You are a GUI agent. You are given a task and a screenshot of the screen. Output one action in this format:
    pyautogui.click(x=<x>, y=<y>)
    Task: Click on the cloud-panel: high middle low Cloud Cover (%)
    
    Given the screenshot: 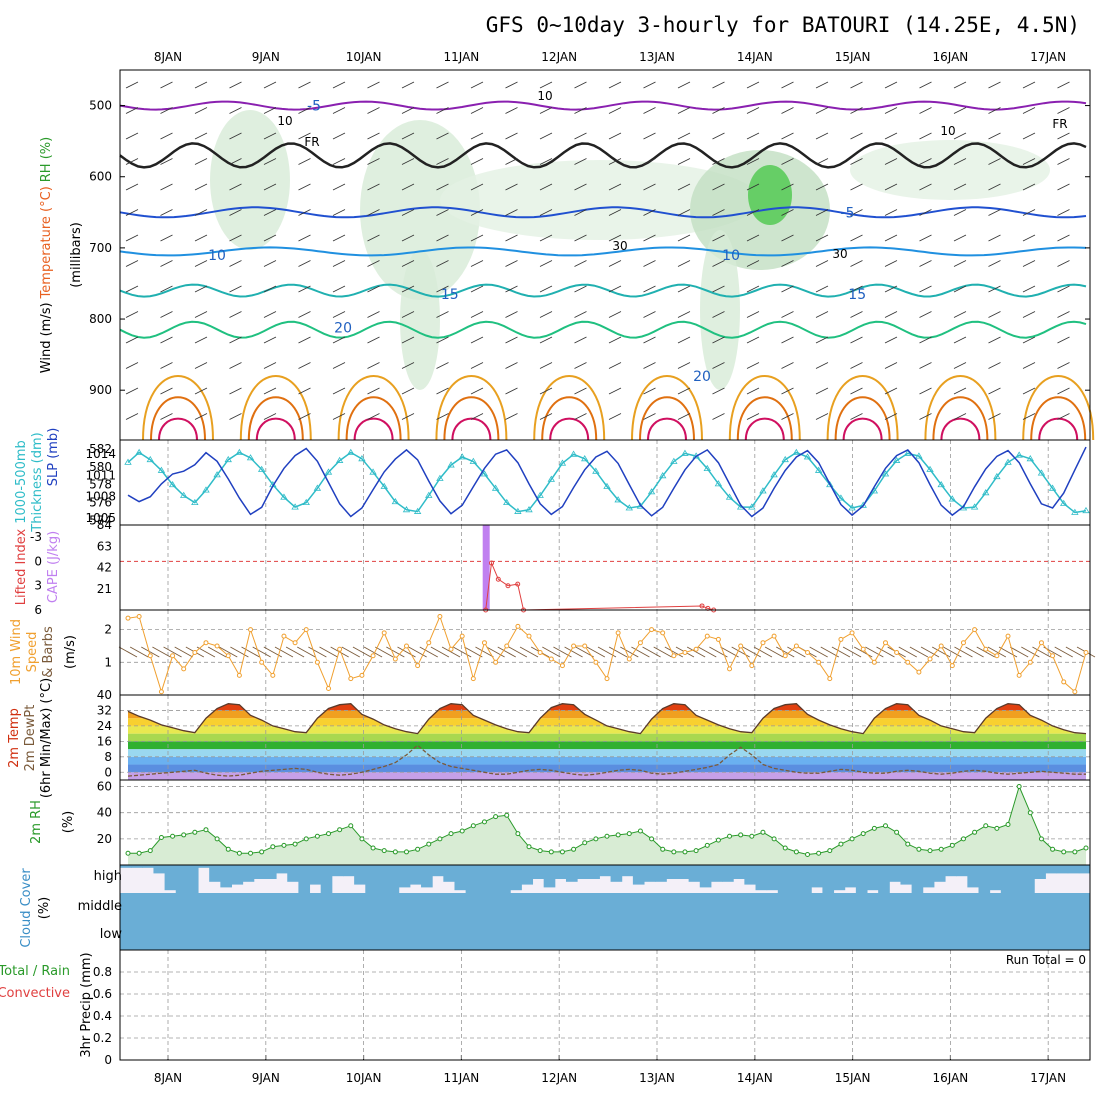 What is the action you would take?
    pyautogui.click(x=555, y=907)
    